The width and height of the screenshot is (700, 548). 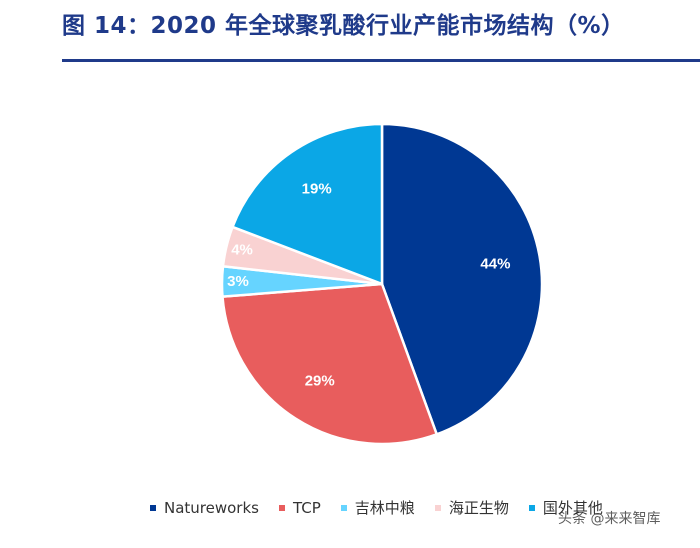 What do you see at coordinates (306, 507) in the screenshot?
I see `legend-label: TCP` at bounding box center [306, 507].